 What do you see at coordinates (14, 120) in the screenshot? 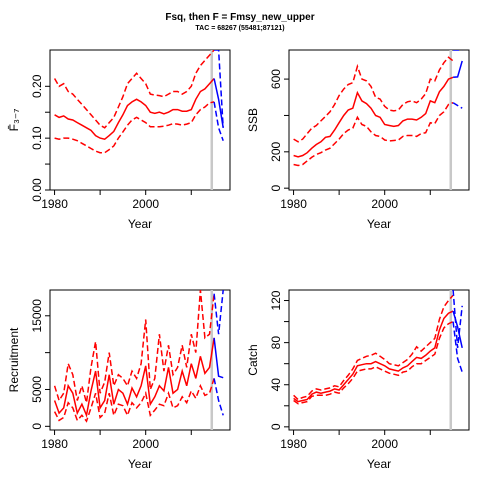
I see `y-axis-label: F̄₃₋₇` at bounding box center [14, 120].